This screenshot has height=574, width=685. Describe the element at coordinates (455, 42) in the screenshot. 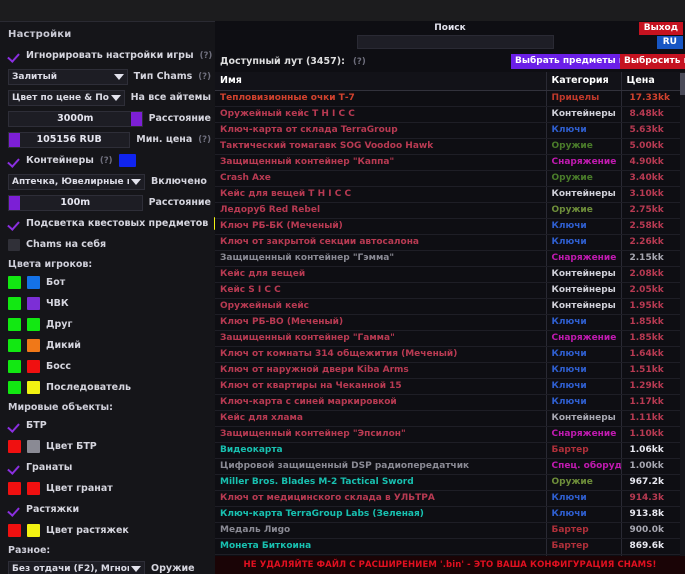

I see `search-input` at that location.